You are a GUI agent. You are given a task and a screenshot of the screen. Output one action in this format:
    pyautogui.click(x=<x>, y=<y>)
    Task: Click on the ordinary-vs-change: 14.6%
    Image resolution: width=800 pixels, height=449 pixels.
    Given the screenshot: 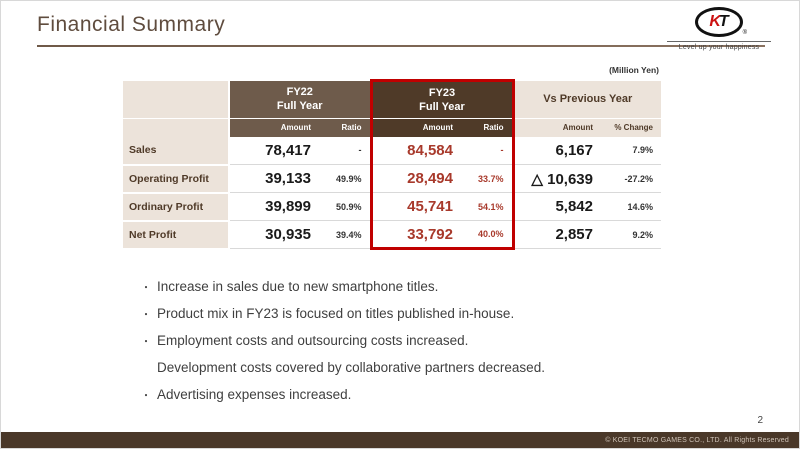 What is the action you would take?
    pyautogui.click(x=632, y=206)
    